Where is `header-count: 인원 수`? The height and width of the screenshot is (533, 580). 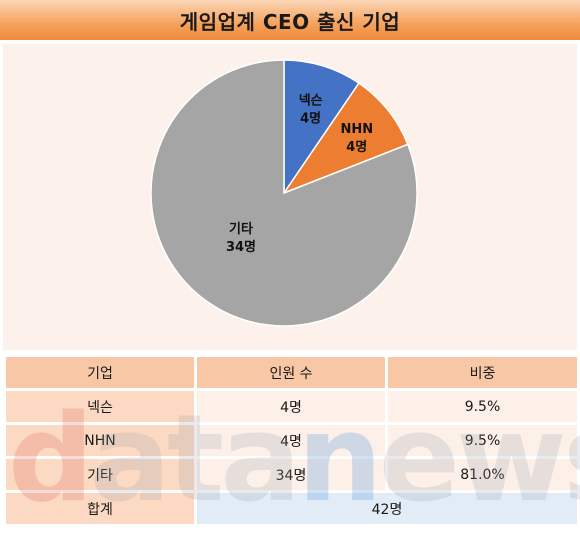
header-count: 인원 수 is located at coordinates (291, 372).